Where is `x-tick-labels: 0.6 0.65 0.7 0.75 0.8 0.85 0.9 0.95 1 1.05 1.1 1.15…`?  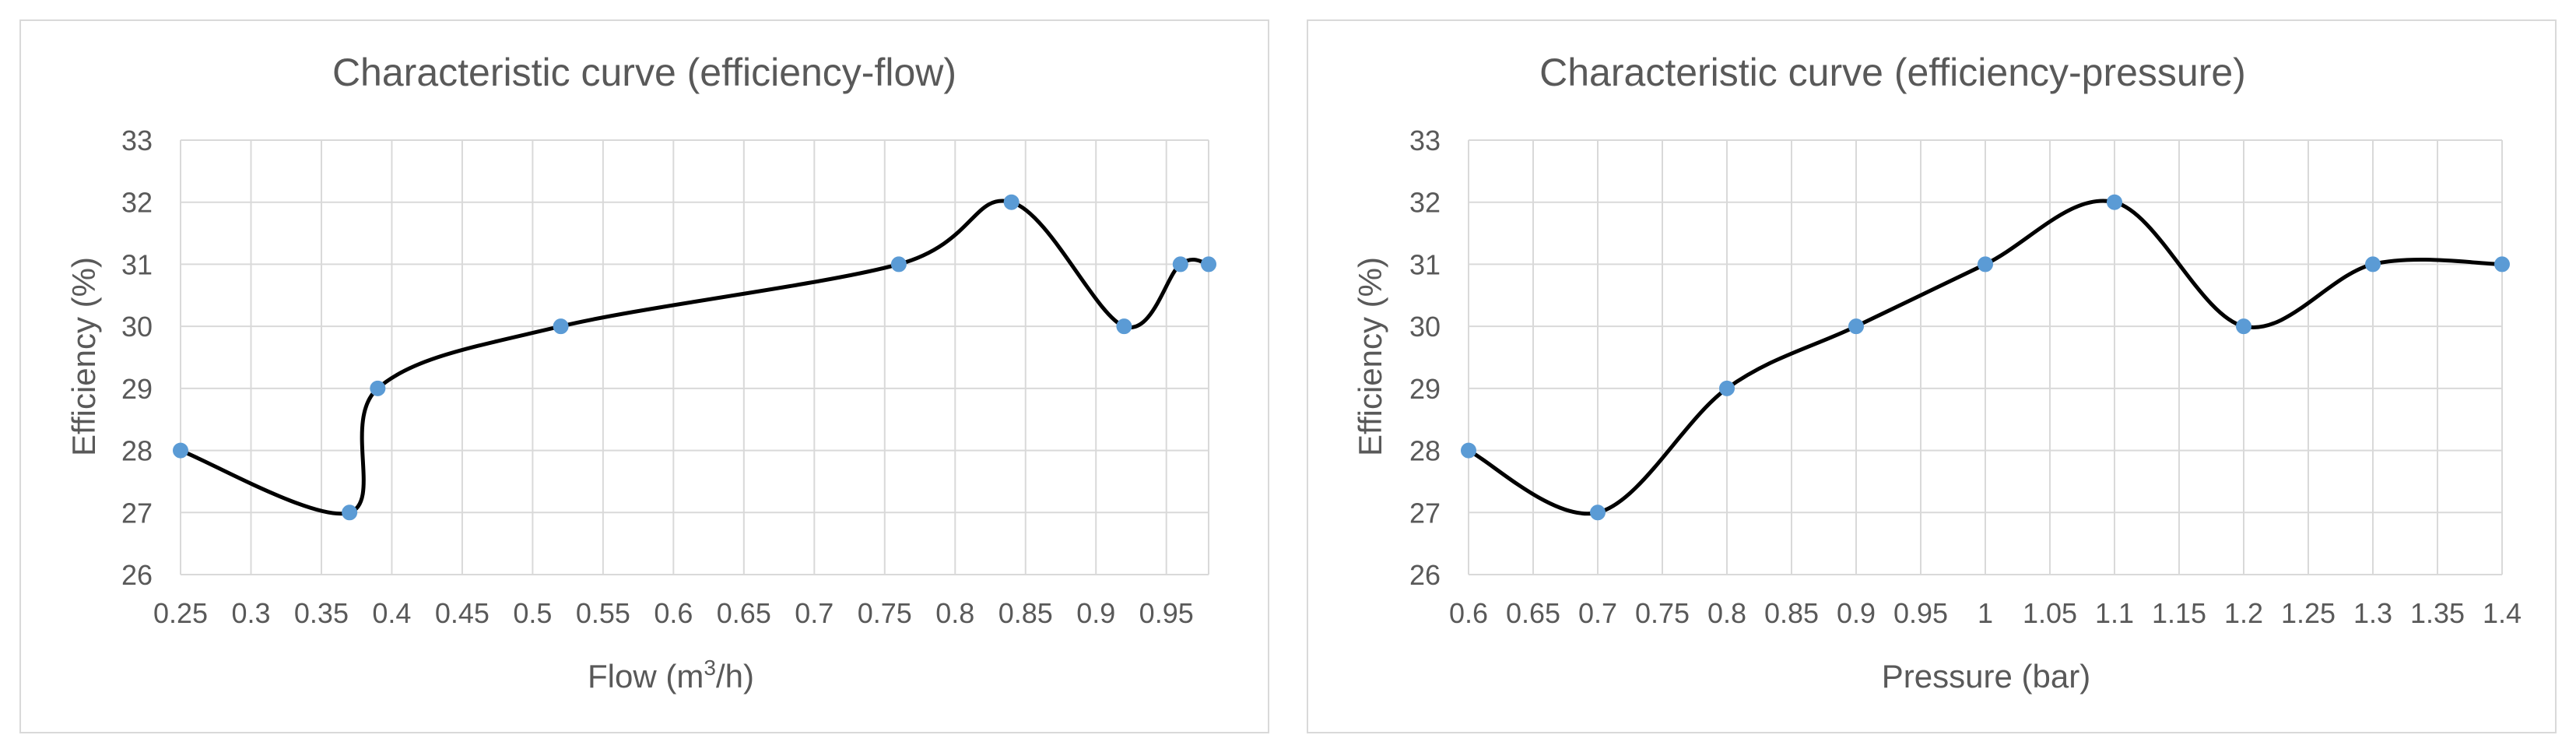
x-tick-labels: 0.6 0.65 0.7 0.75 0.8 0.85 0.9 0.95 1 1.05 1.1 1.15… is located at coordinates (1986, 613).